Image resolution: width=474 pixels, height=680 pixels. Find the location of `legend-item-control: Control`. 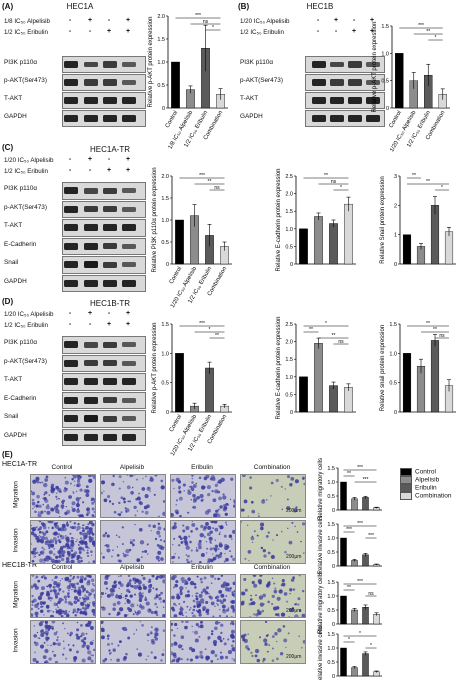

legend-item-control: Control is located at coordinates (426, 472).